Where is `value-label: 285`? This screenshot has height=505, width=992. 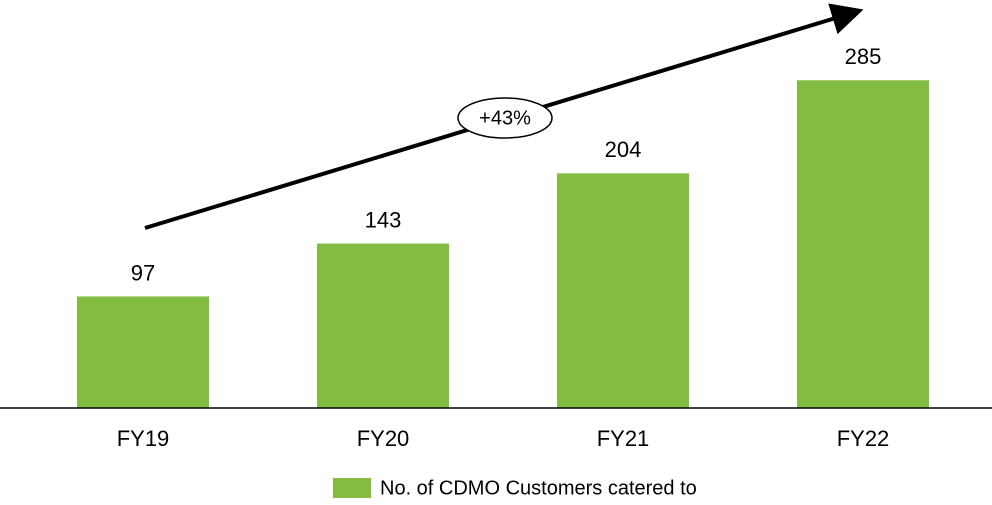
value-label: 285 is located at coordinates (863, 56).